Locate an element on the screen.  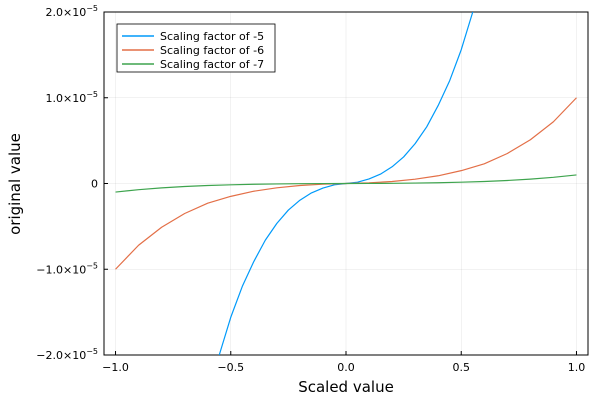
y-tick-label: 0 is located at coordinates (94, 184).